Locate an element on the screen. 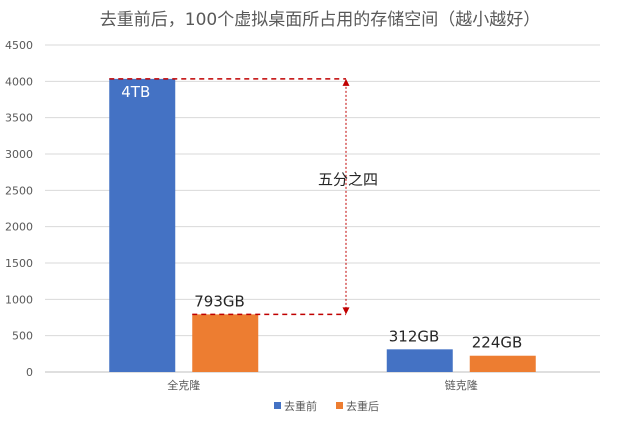  y-tick-label: 4000 is located at coordinates (19, 81).